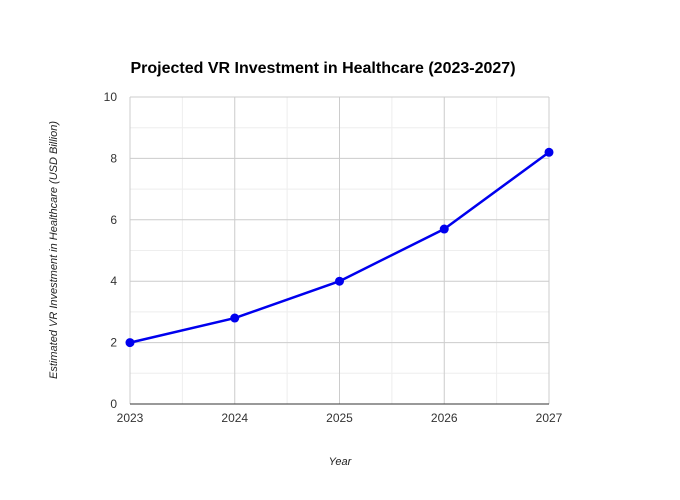 This screenshot has height=500, width=680. I want to click on x-tick-label: 2026, so click(444, 418).